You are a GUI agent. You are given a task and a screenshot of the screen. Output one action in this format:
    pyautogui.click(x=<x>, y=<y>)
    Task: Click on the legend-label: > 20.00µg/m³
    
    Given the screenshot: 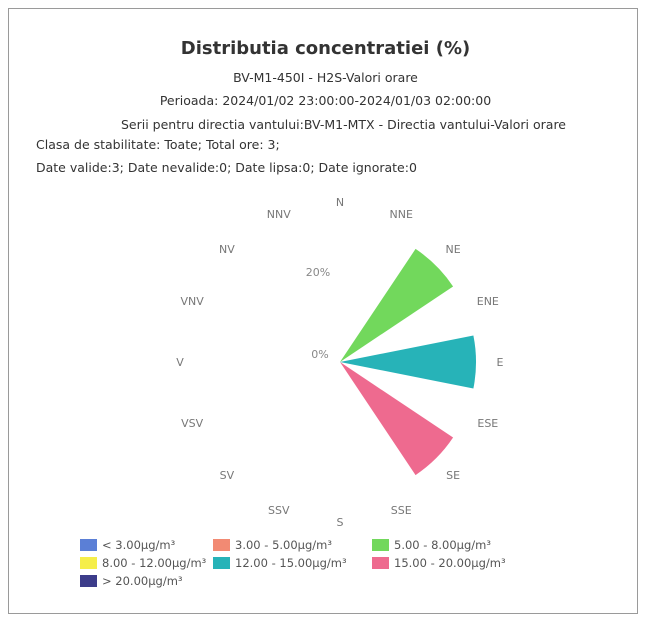 What is the action you would take?
    pyautogui.click(x=142, y=581)
    